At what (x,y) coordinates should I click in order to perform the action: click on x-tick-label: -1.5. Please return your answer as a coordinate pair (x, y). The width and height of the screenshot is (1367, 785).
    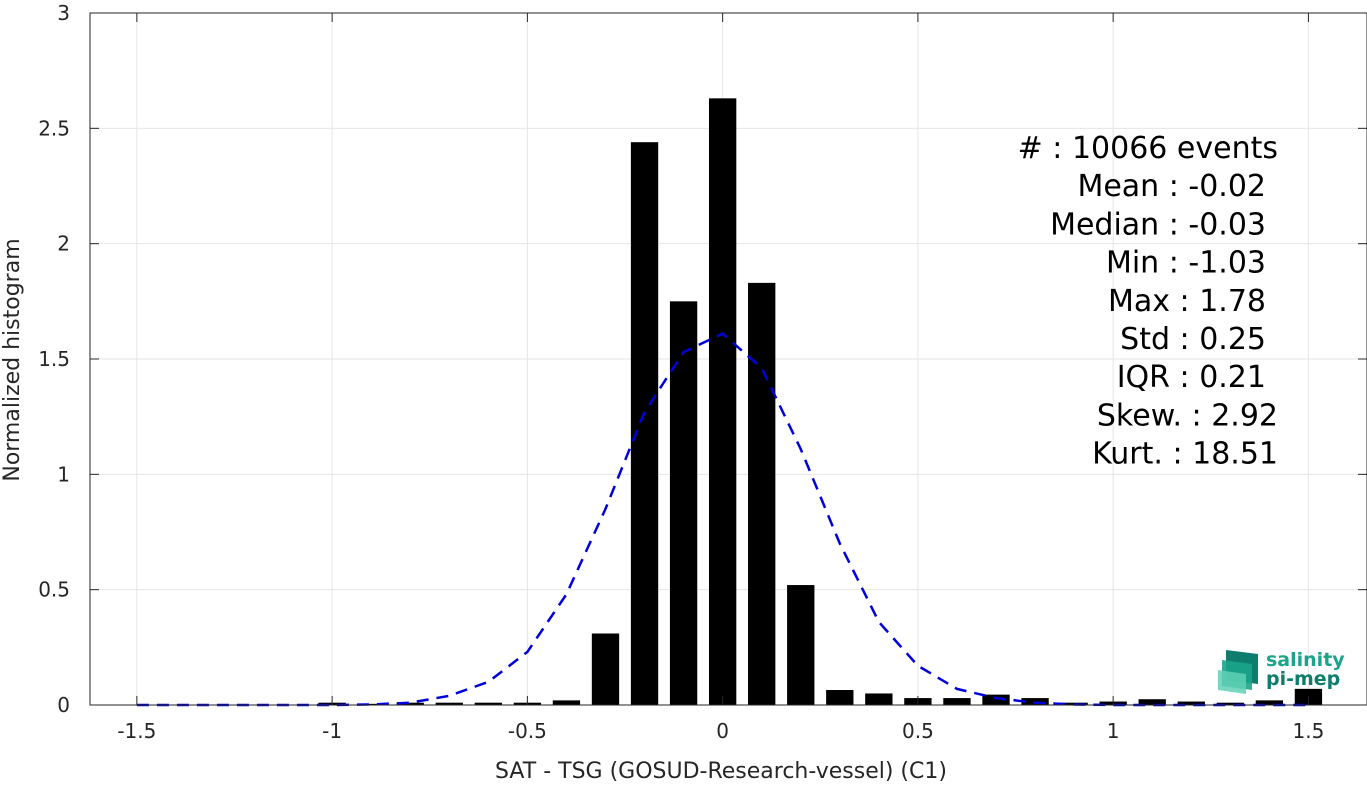
    Looking at the image, I should click on (136, 731).